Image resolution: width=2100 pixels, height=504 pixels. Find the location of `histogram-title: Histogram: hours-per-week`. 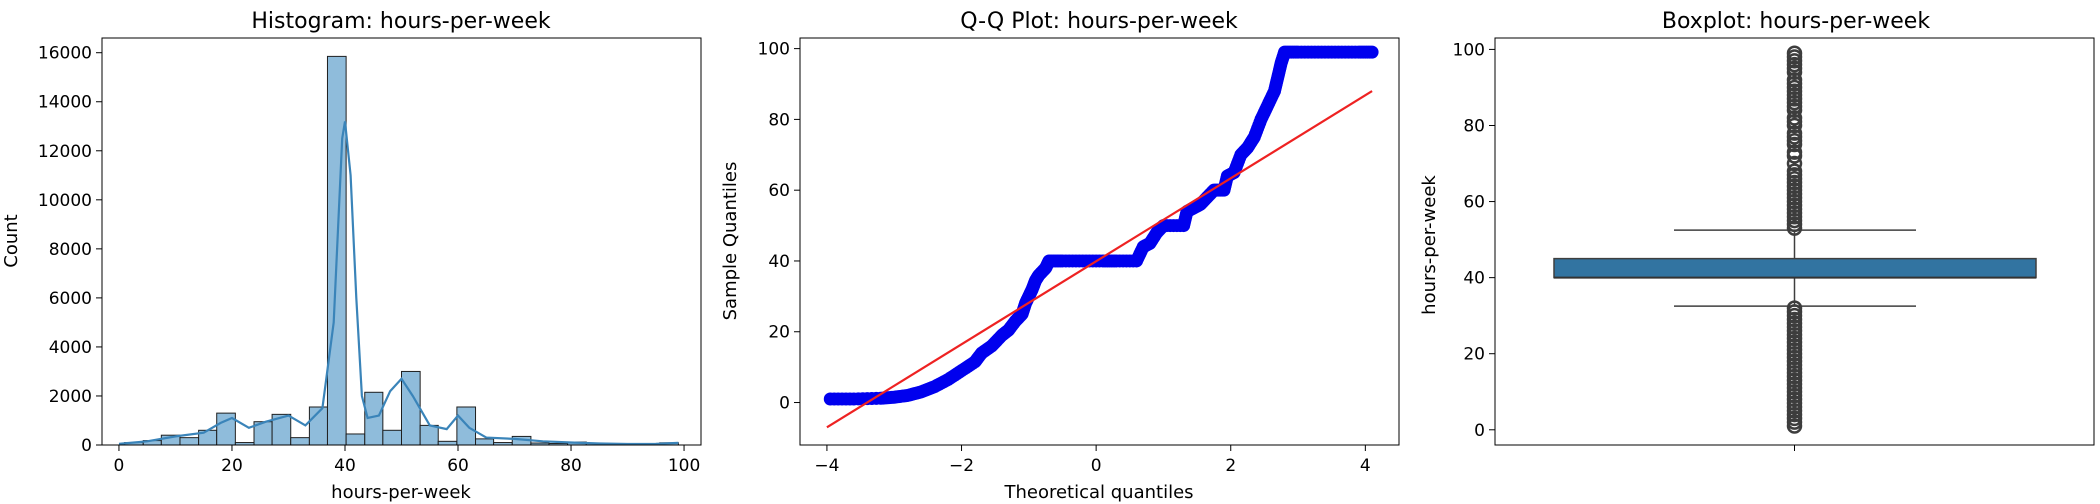

histogram-title: Histogram: hours-per-week is located at coordinates (400, 21).